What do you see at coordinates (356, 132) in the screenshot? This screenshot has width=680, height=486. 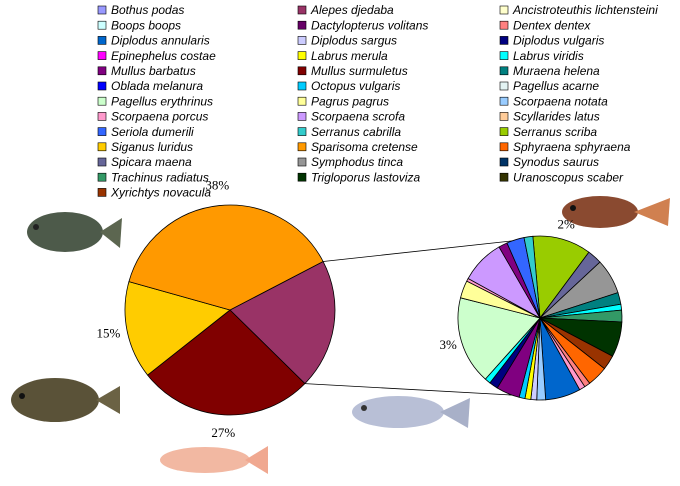 I see `legend-label: Serranus cabrilla` at bounding box center [356, 132].